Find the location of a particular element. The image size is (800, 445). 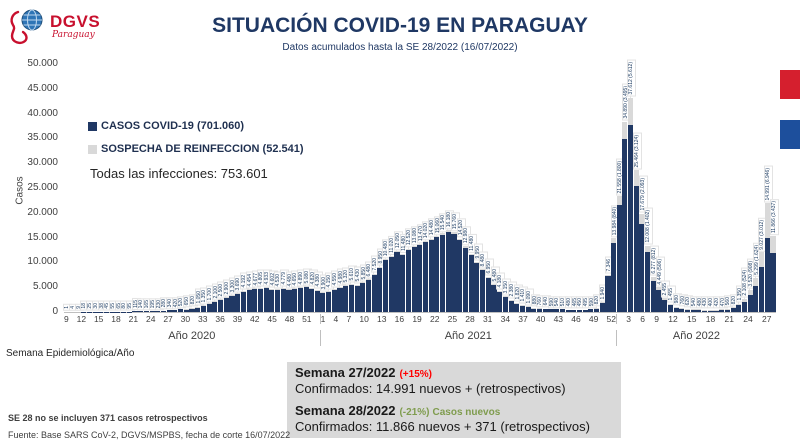

bar-week-25-2021: 14.520 is located at coordinates (461, 188).